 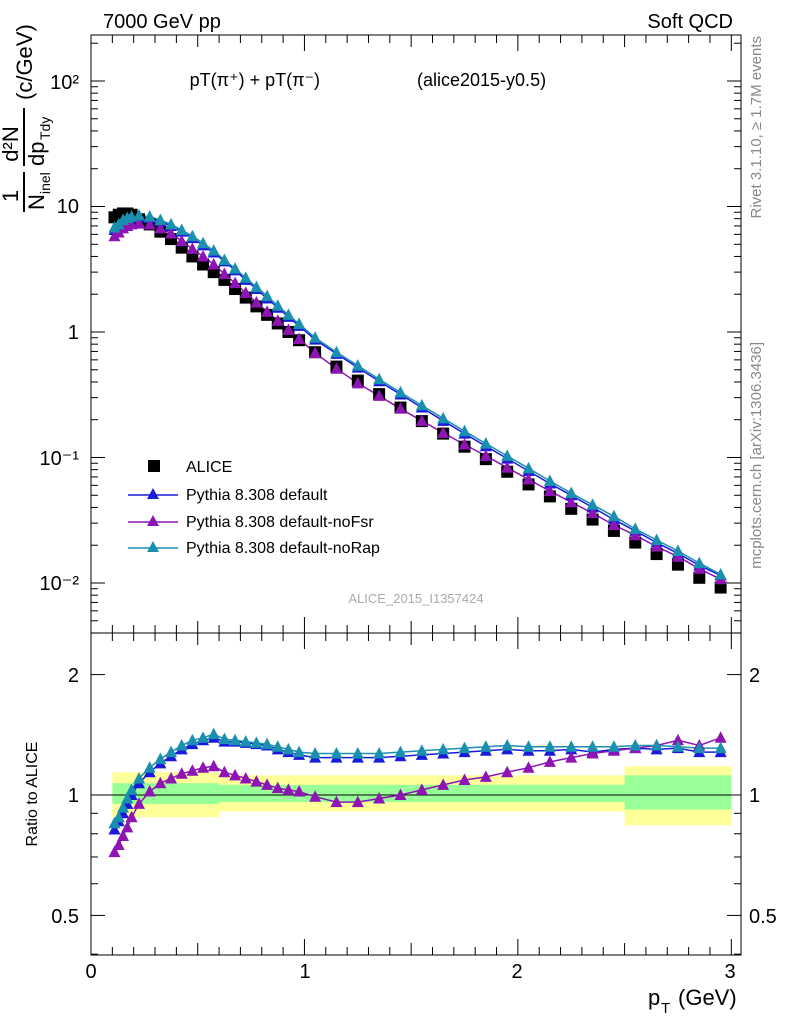 What do you see at coordinates (64, 83) in the screenshot?
I see `ytick-label-100: 10²` at bounding box center [64, 83].